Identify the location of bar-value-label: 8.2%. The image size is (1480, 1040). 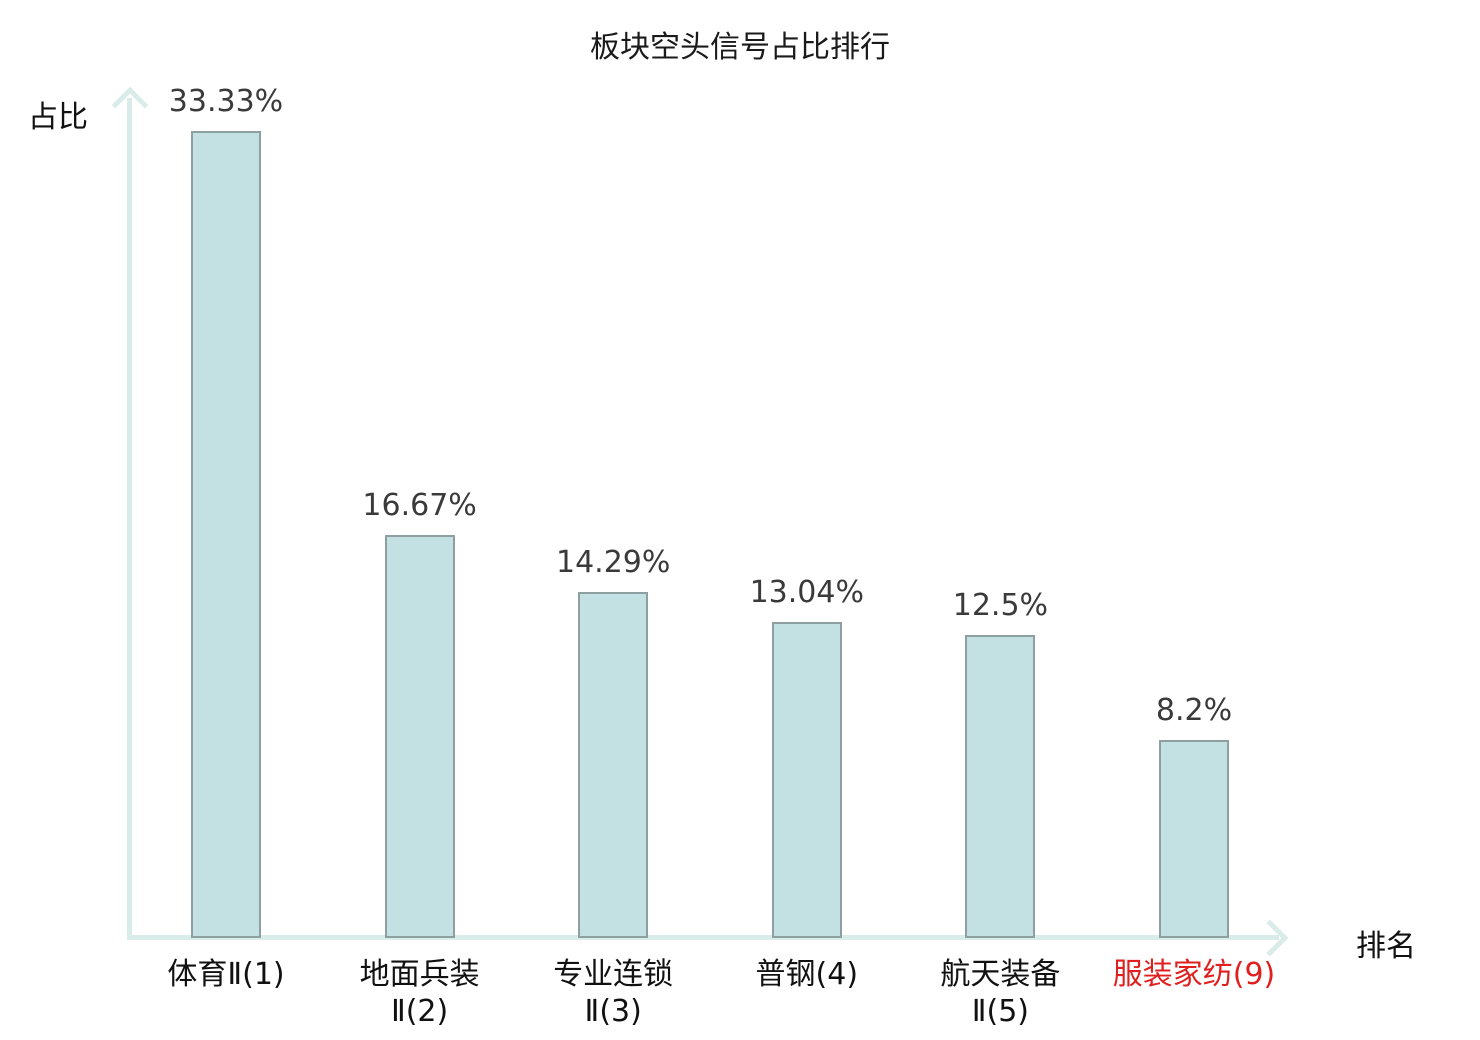
(1194, 710).